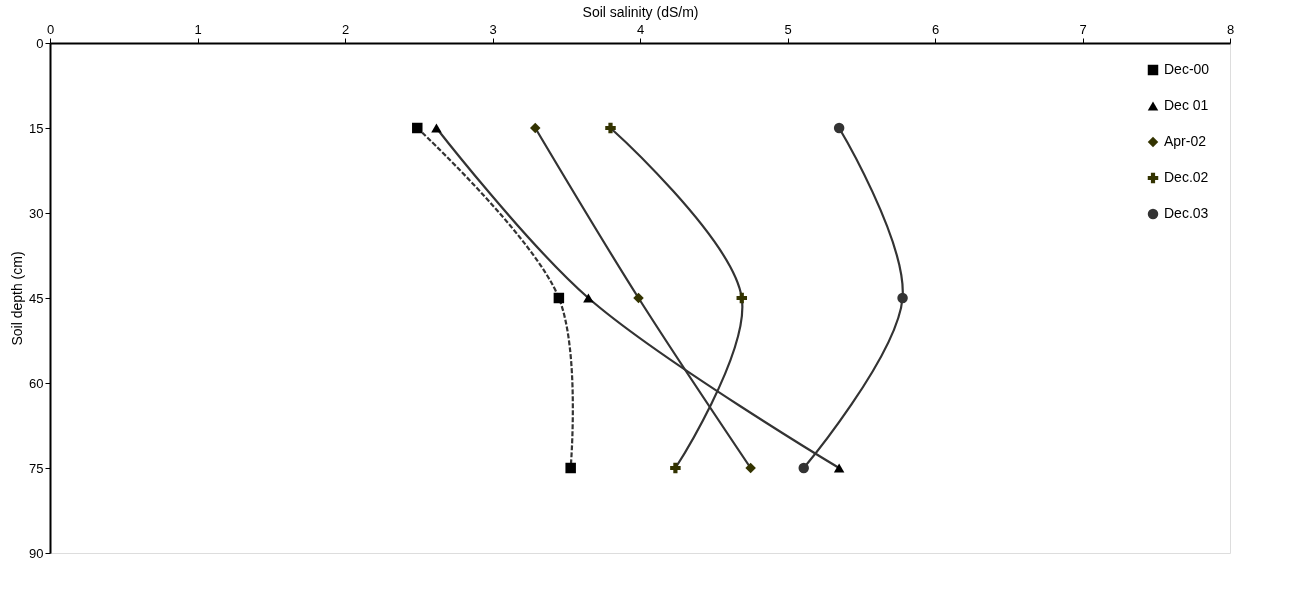 The image size is (1296, 608). What do you see at coordinates (17, 298) in the screenshot?
I see `y-axis-title: Soil depth (cm)` at bounding box center [17, 298].